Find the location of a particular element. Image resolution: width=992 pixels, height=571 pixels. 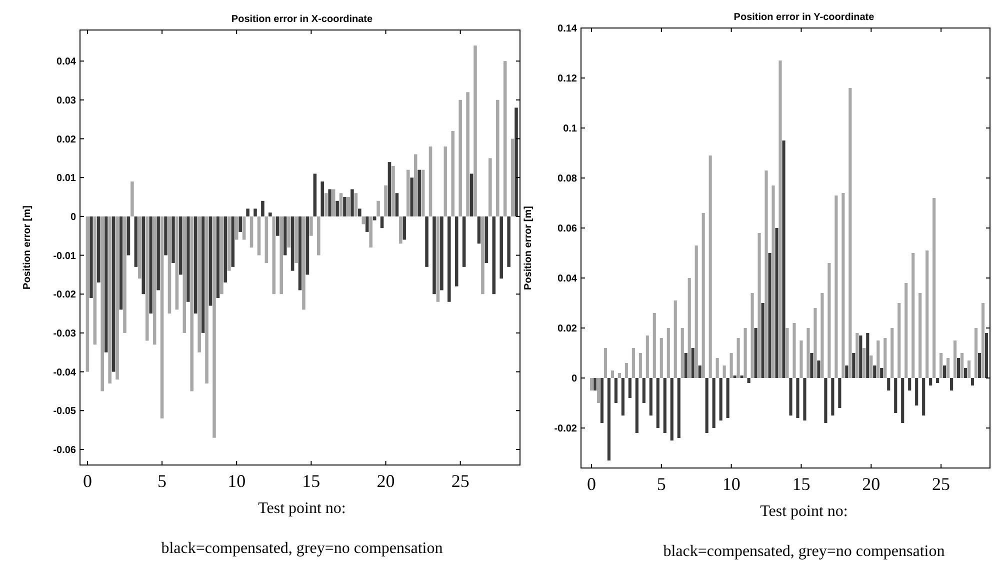

y-tick-label: 0.14 is located at coordinates (568, 29).